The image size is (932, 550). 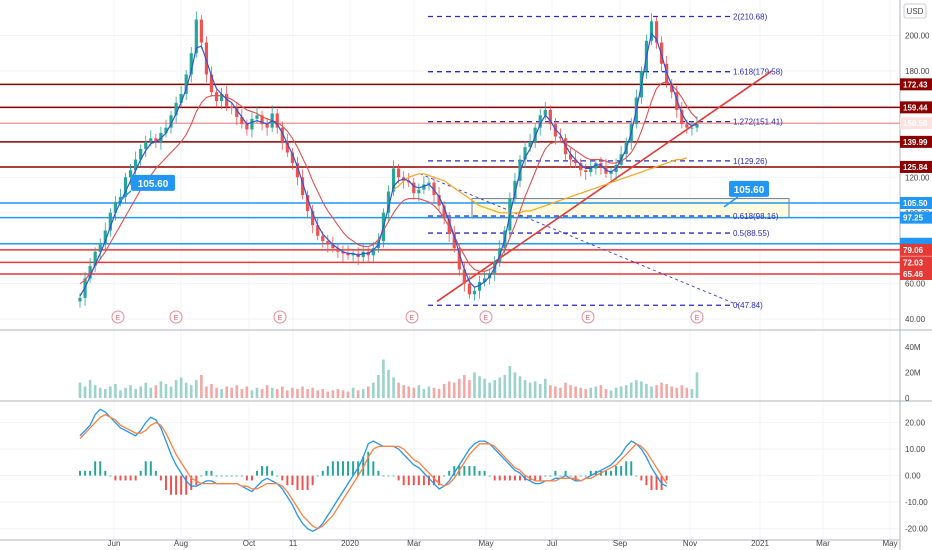 What do you see at coordinates (293, 543) in the screenshot?
I see `time-axis-tick: 11` at bounding box center [293, 543].